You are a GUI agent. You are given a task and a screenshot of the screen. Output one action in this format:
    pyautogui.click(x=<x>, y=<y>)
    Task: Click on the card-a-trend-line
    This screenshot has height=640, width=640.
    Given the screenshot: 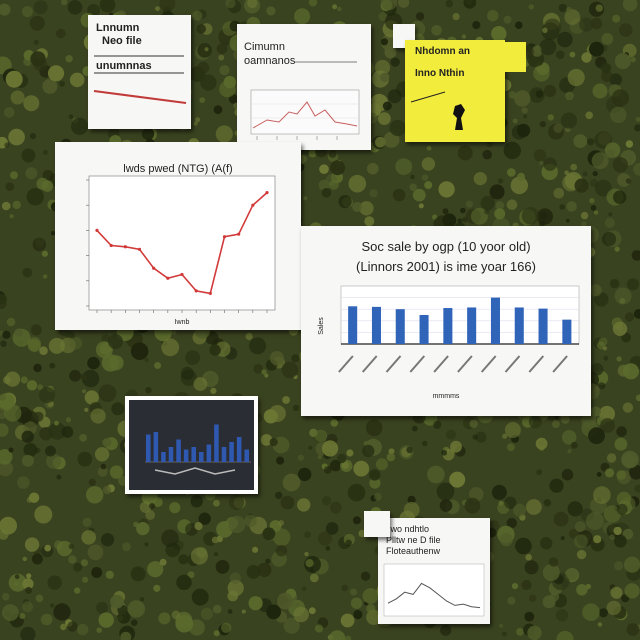 What is the action you would take?
    pyautogui.click(x=140, y=97)
    